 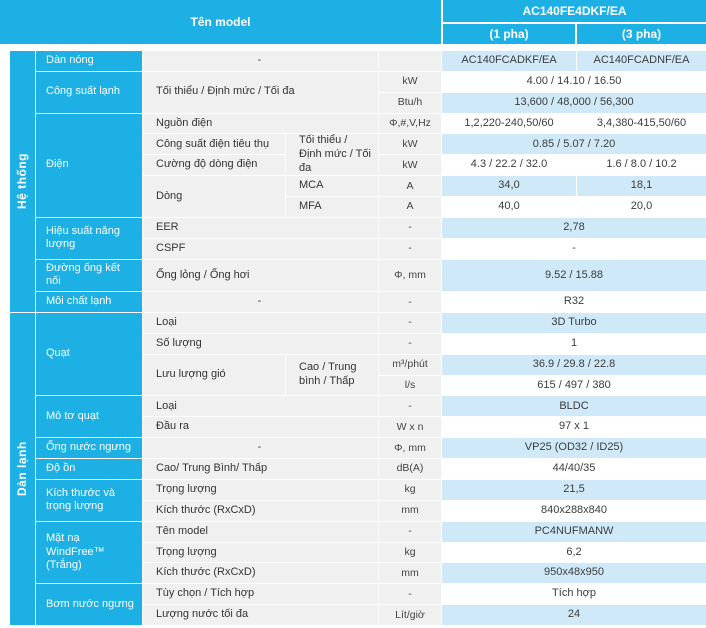 I want to click on value-dau-ra: 97 x 1, so click(x=574, y=427).